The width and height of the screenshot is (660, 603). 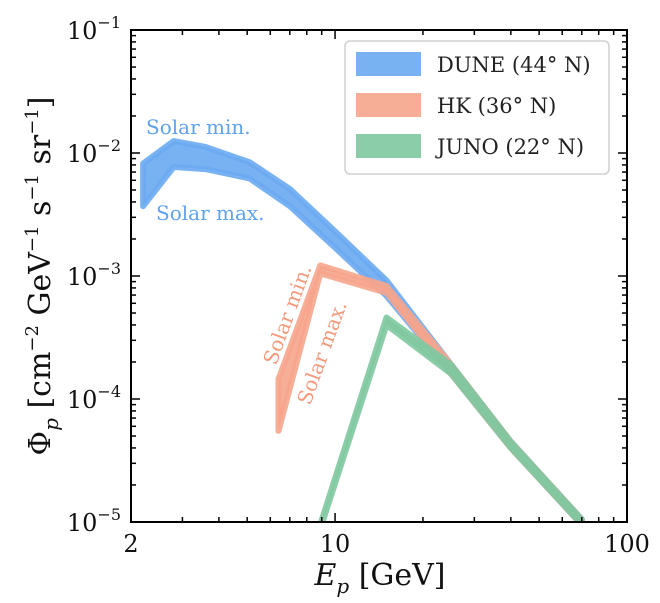 What do you see at coordinates (496, 106) in the screenshot?
I see `legend-label: HK (36° N)` at bounding box center [496, 106].